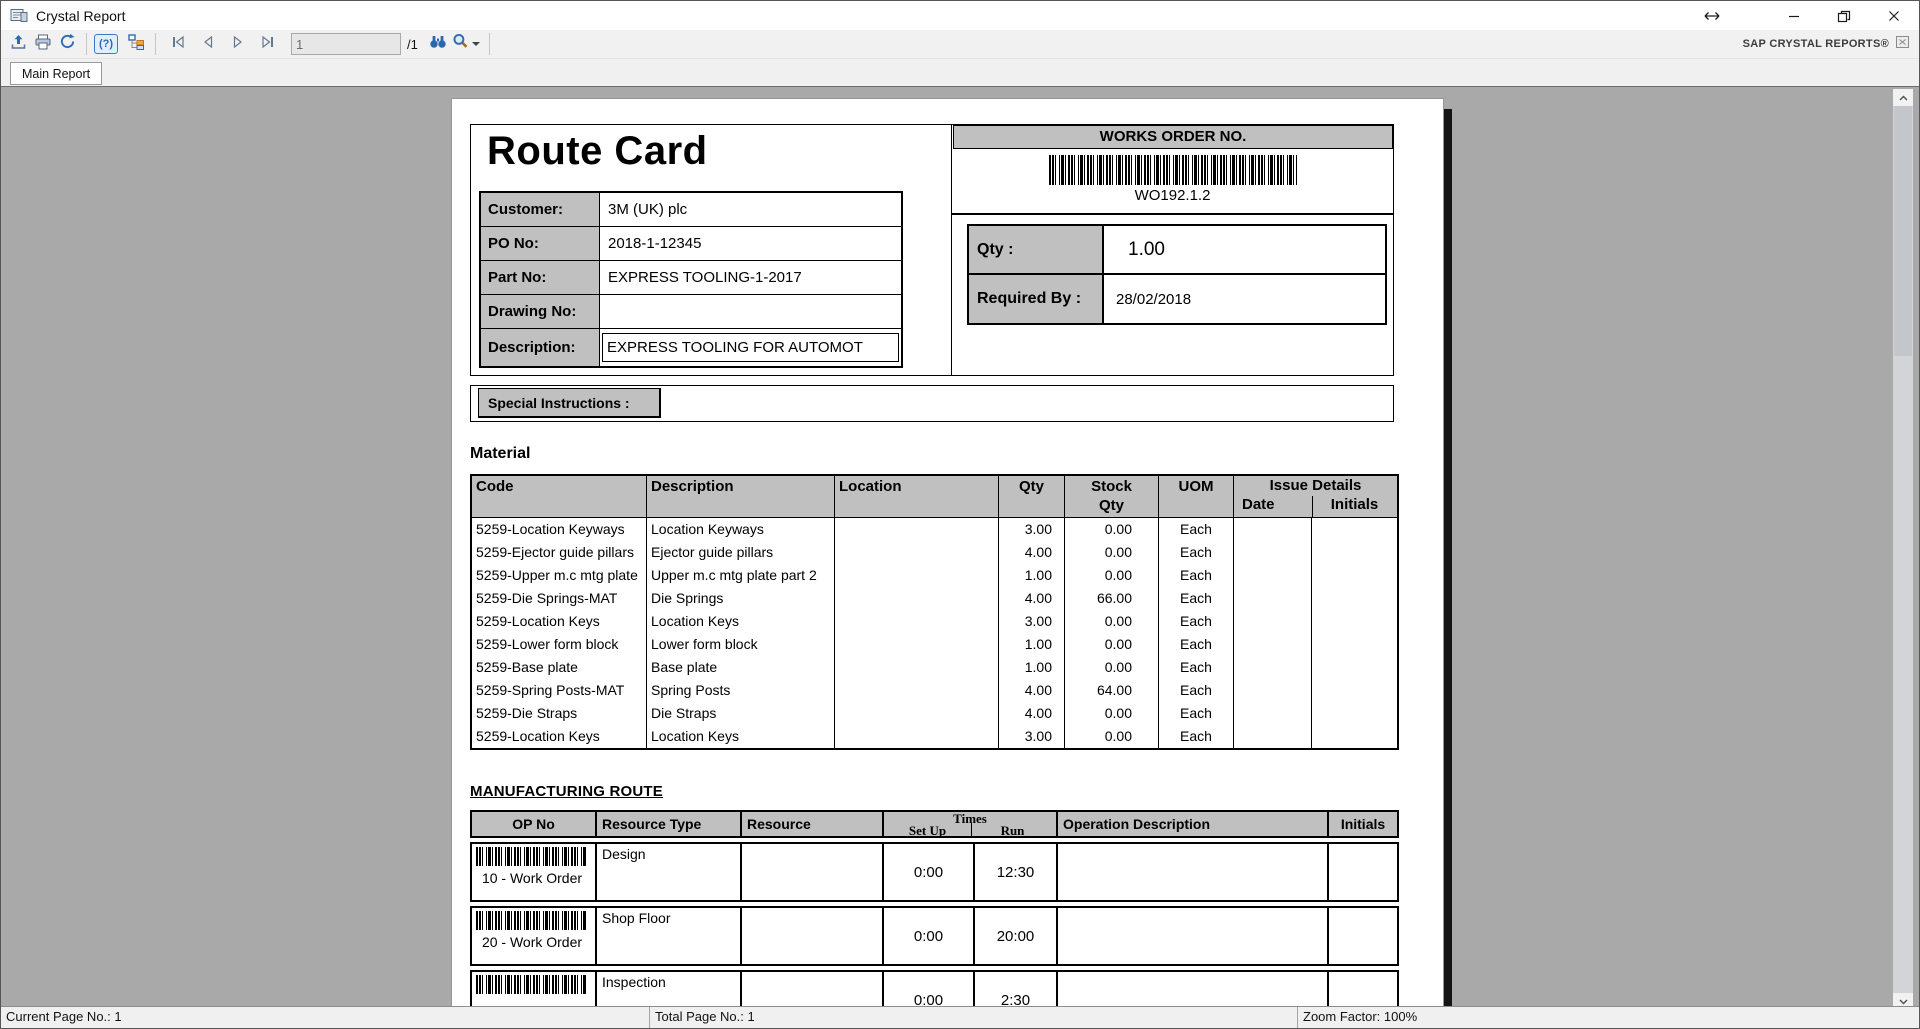 The height and width of the screenshot is (1029, 1920). What do you see at coordinates (750, 347) in the screenshot?
I see `description-value: EXPRESS TOOLING FOR AUTOMOT` at bounding box center [750, 347].